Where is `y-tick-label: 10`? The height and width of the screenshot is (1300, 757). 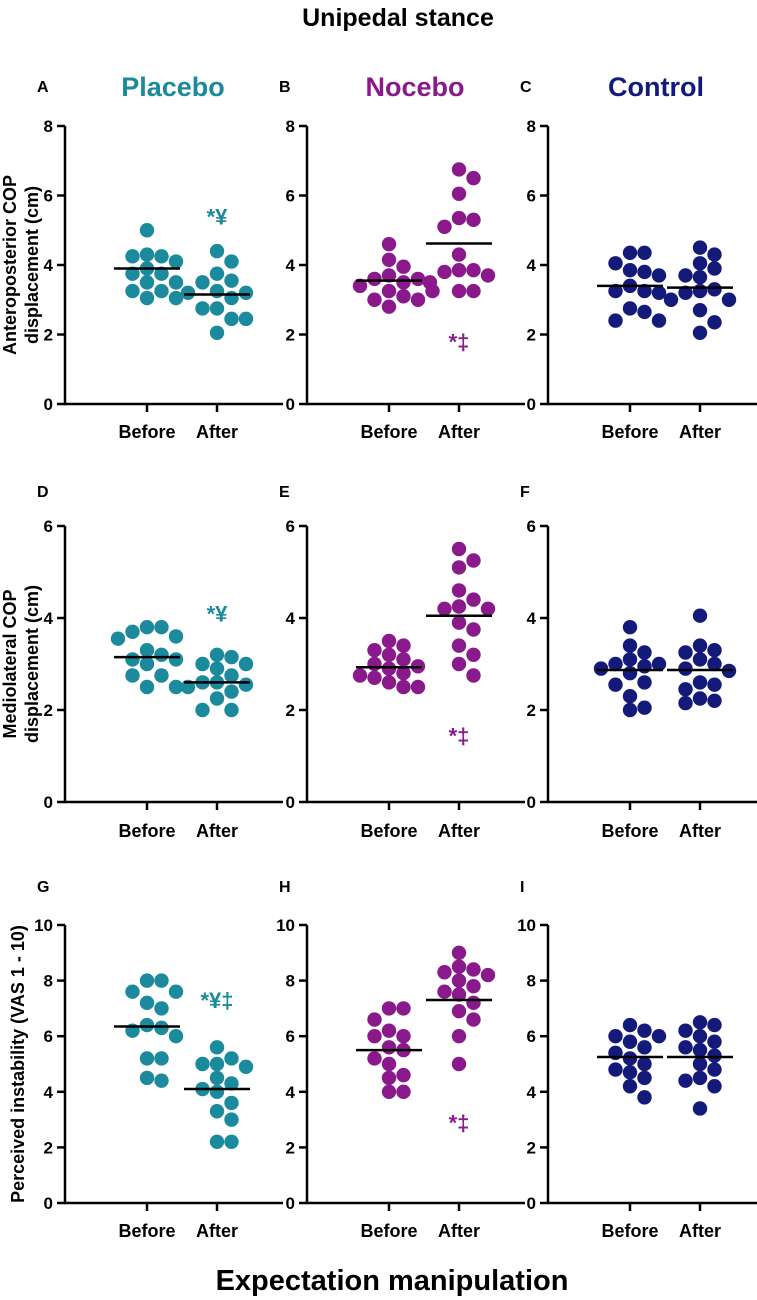
y-tick-label: 10 is located at coordinates (526, 925).